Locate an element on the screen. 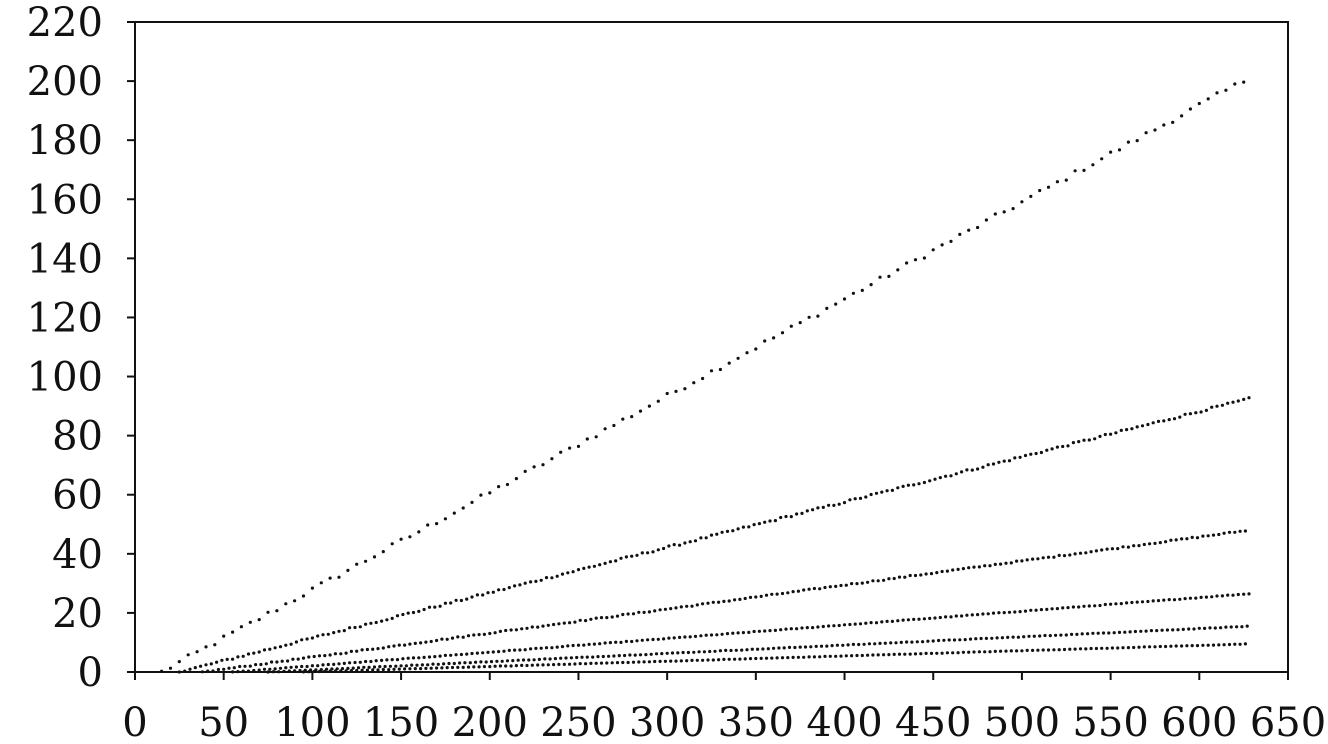 This screenshot has height=744, width=1328. x-axis-ticks: 0 50 100 150 200 250 300 350 400 450 500 550 600 650 is located at coordinates (724, 708).